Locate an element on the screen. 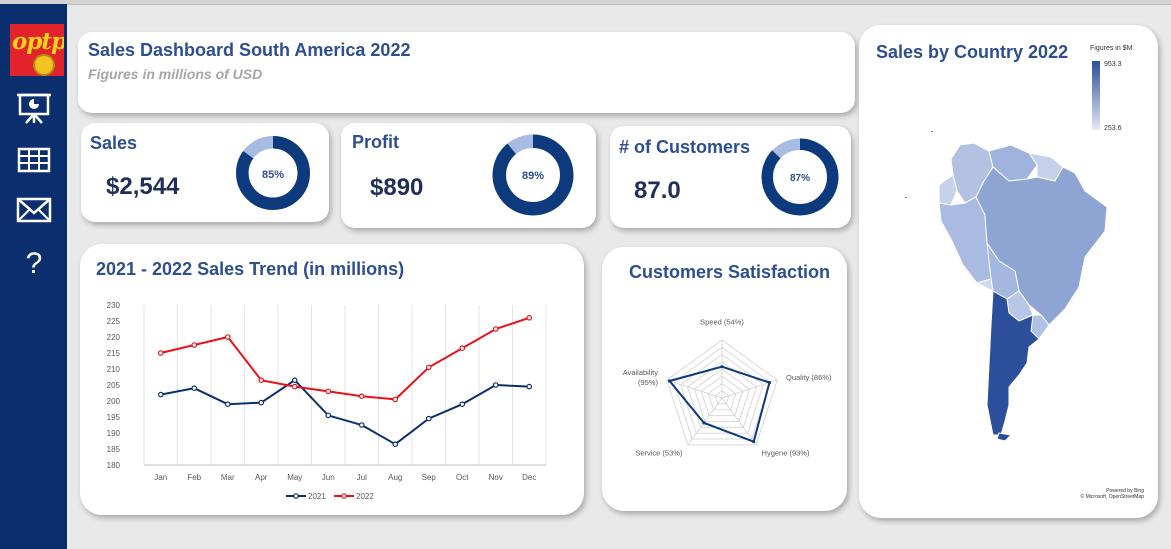 This screenshot has height=549, width=1171. trend-x-tick-label: Mar is located at coordinates (228, 477).